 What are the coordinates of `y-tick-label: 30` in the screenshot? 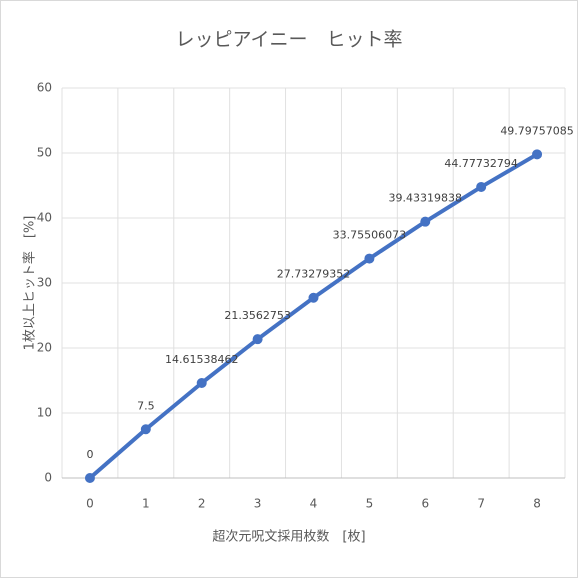 It's located at (44, 283).